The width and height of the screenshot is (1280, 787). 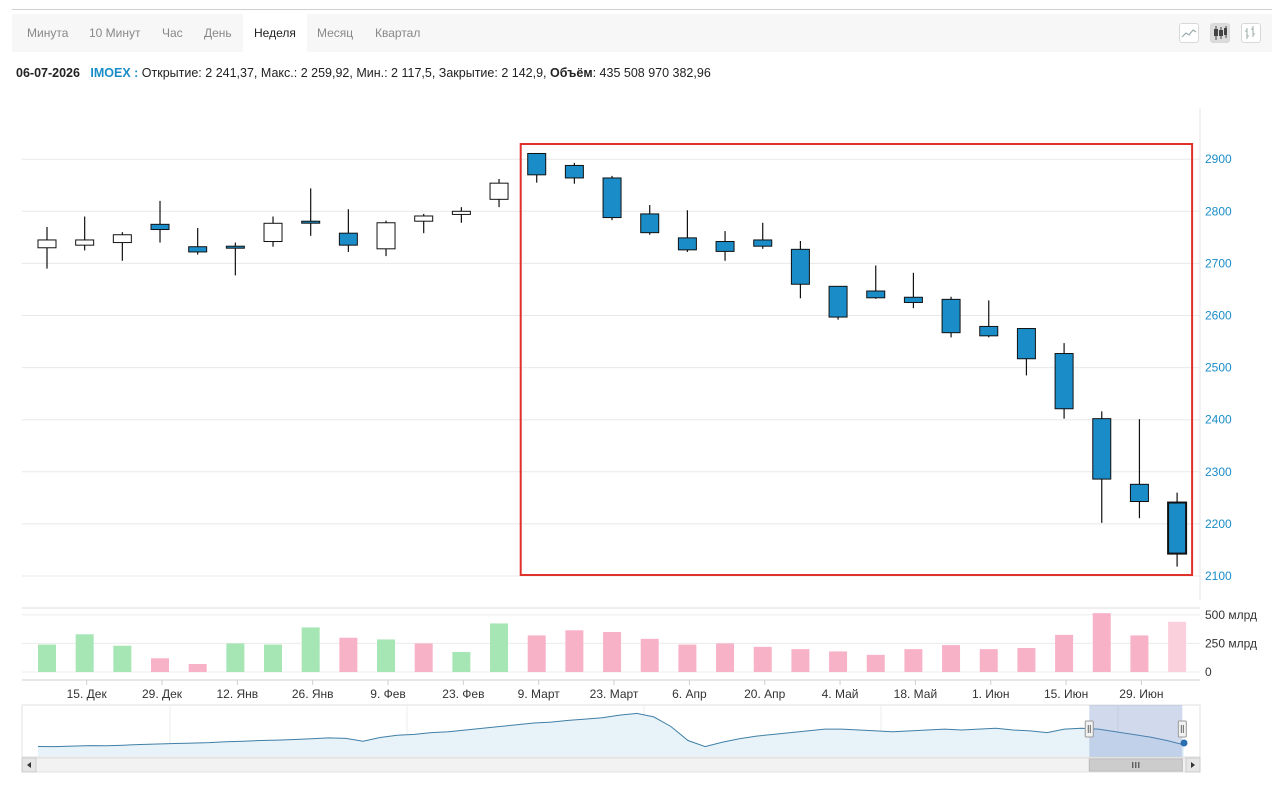 I want to click on tab-10-minutes: 10 Минут, so click(x=115, y=33).